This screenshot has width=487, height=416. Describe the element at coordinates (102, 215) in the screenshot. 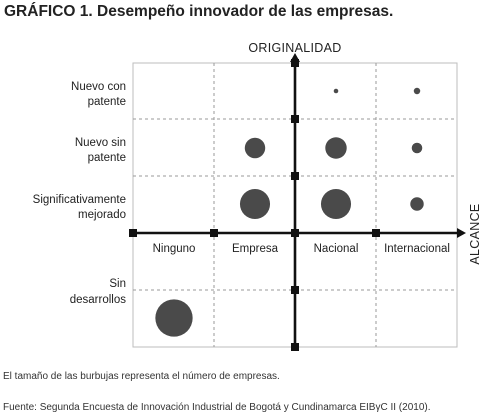

I see `y-tick-label: mejorado` at that location.